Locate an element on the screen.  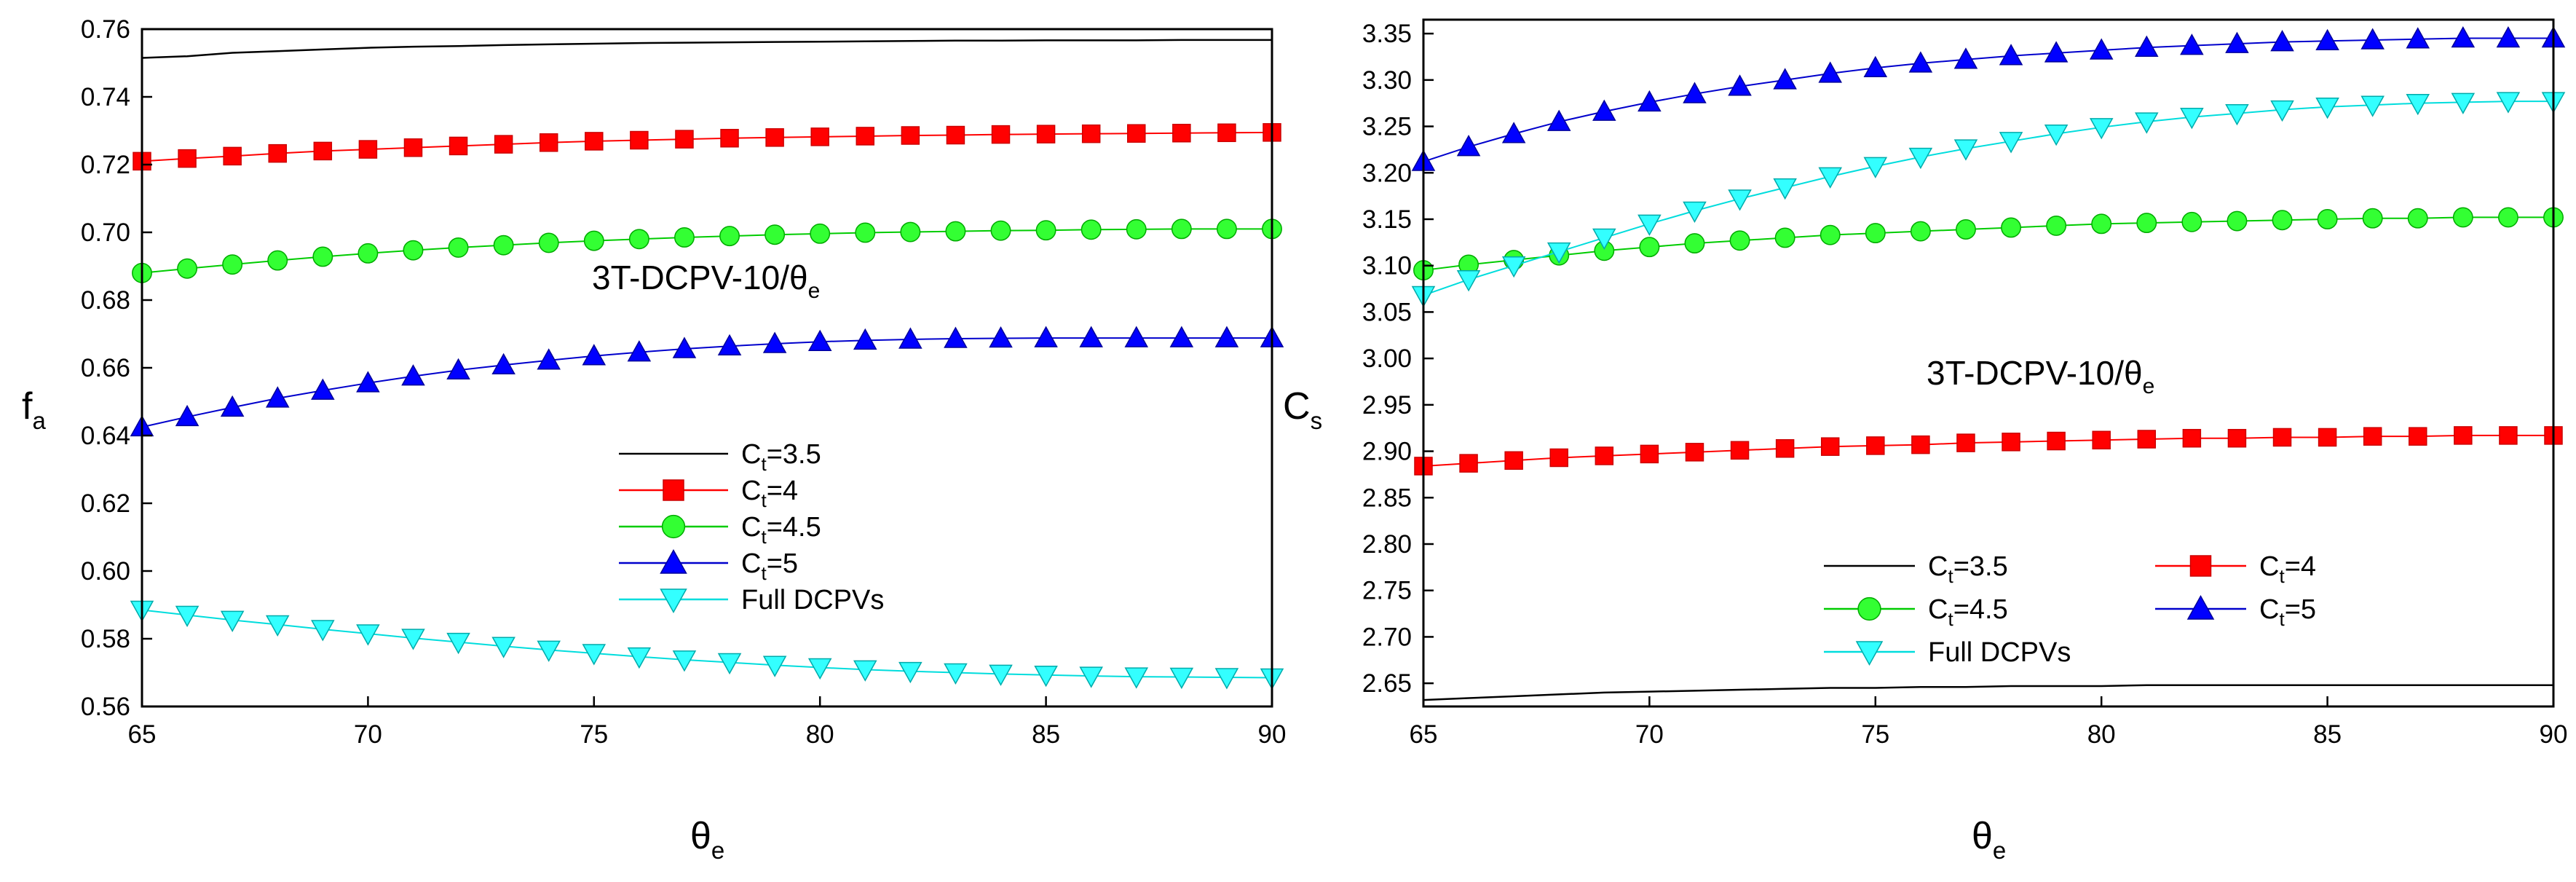
left-x-axis-label-main: θ is located at coordinates (700, 836).